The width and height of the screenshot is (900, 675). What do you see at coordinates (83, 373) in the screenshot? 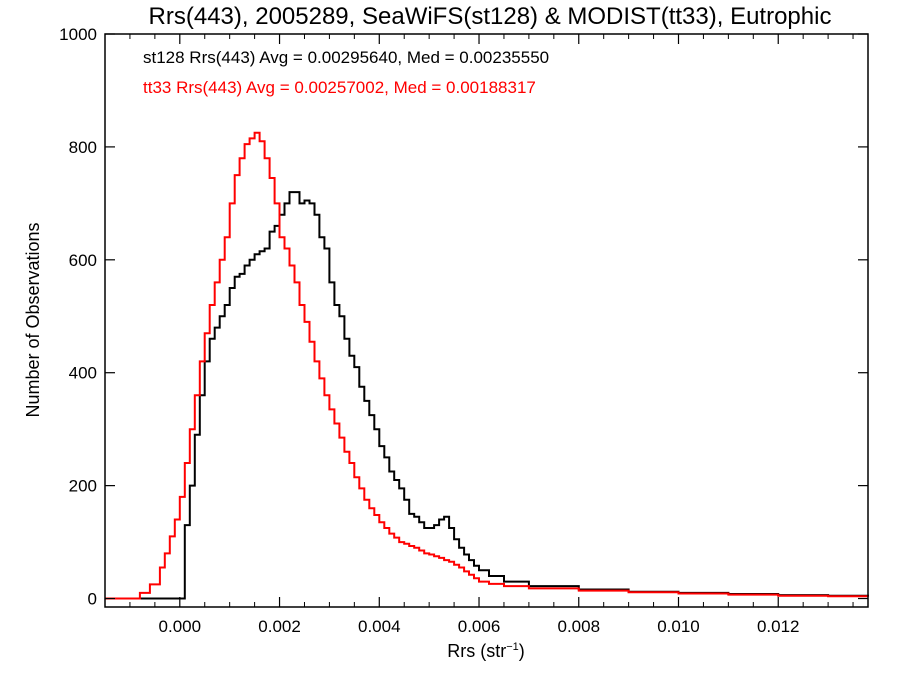
I see `y-tick-label: 400` at bounding box center [83, 373].